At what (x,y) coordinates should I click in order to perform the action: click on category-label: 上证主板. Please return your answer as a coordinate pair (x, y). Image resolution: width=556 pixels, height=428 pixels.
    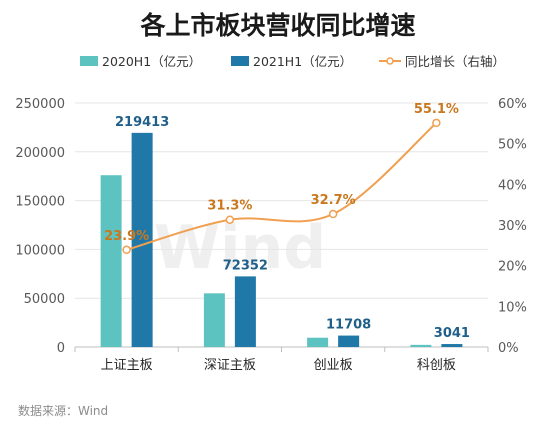
    Looking at the image, I should click on (127, 365).